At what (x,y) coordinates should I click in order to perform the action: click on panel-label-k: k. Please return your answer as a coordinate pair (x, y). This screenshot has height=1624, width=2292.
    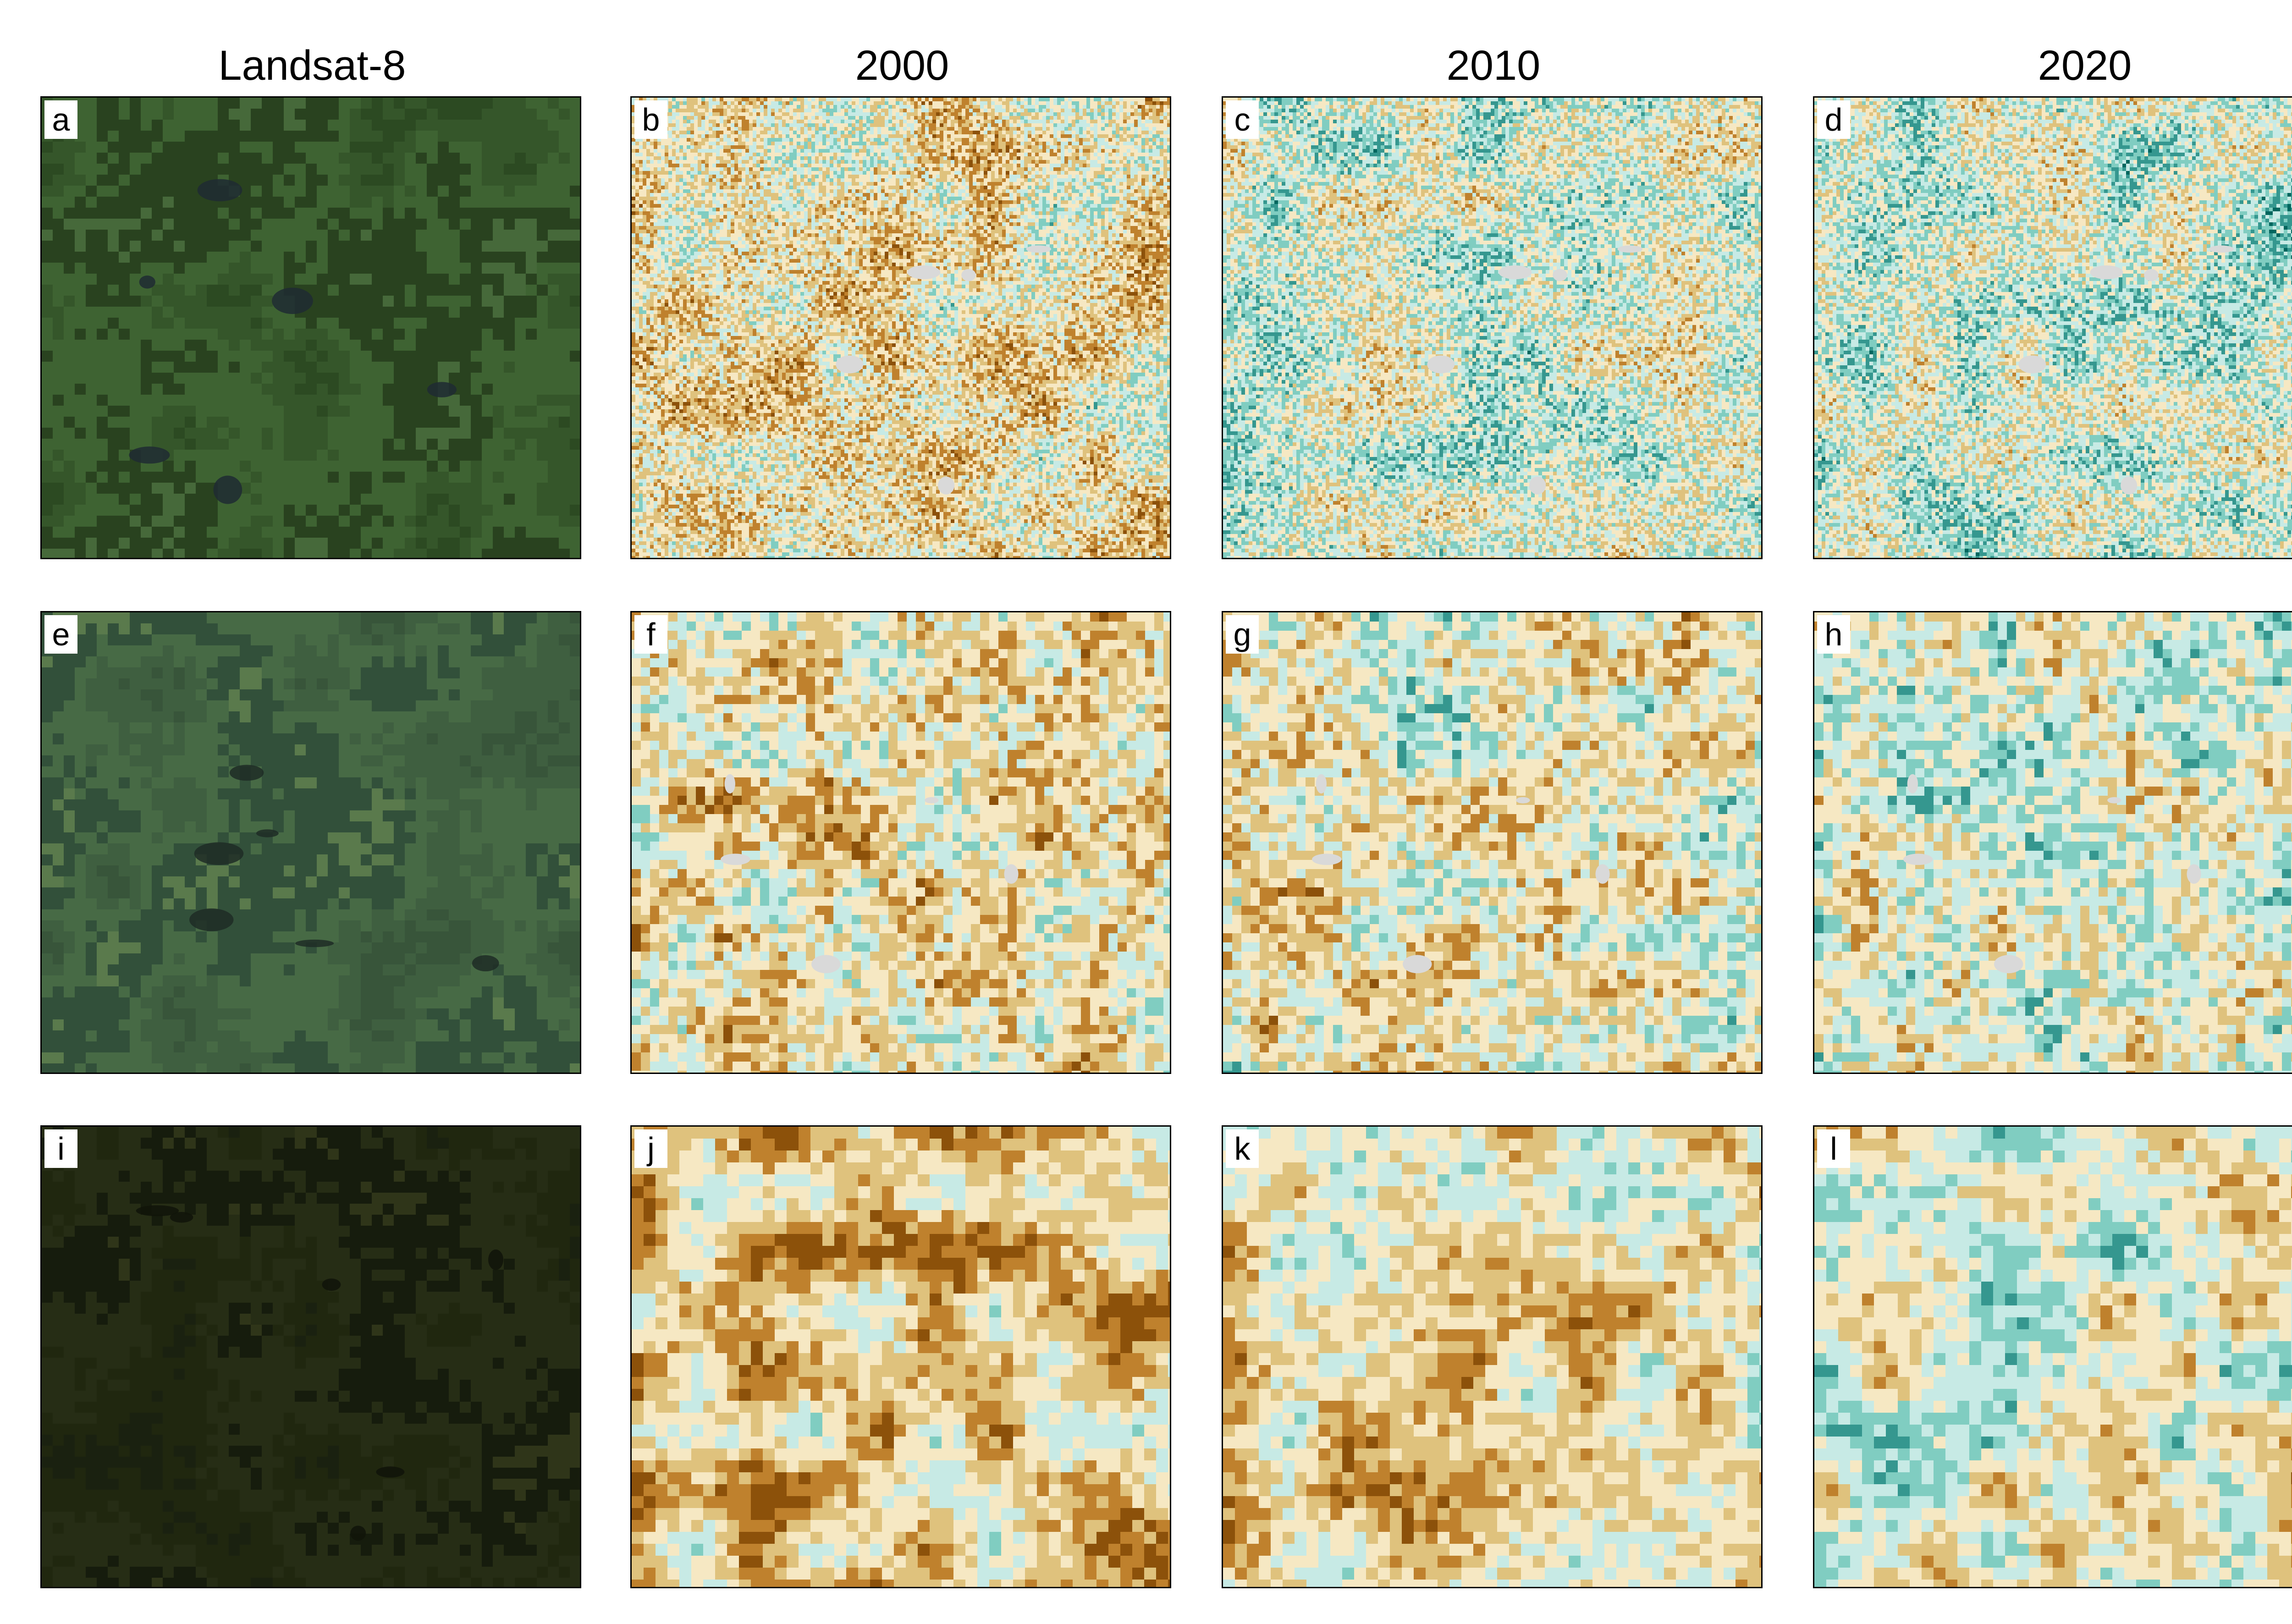
    Looking at the image, I should click on (1242, 1148).